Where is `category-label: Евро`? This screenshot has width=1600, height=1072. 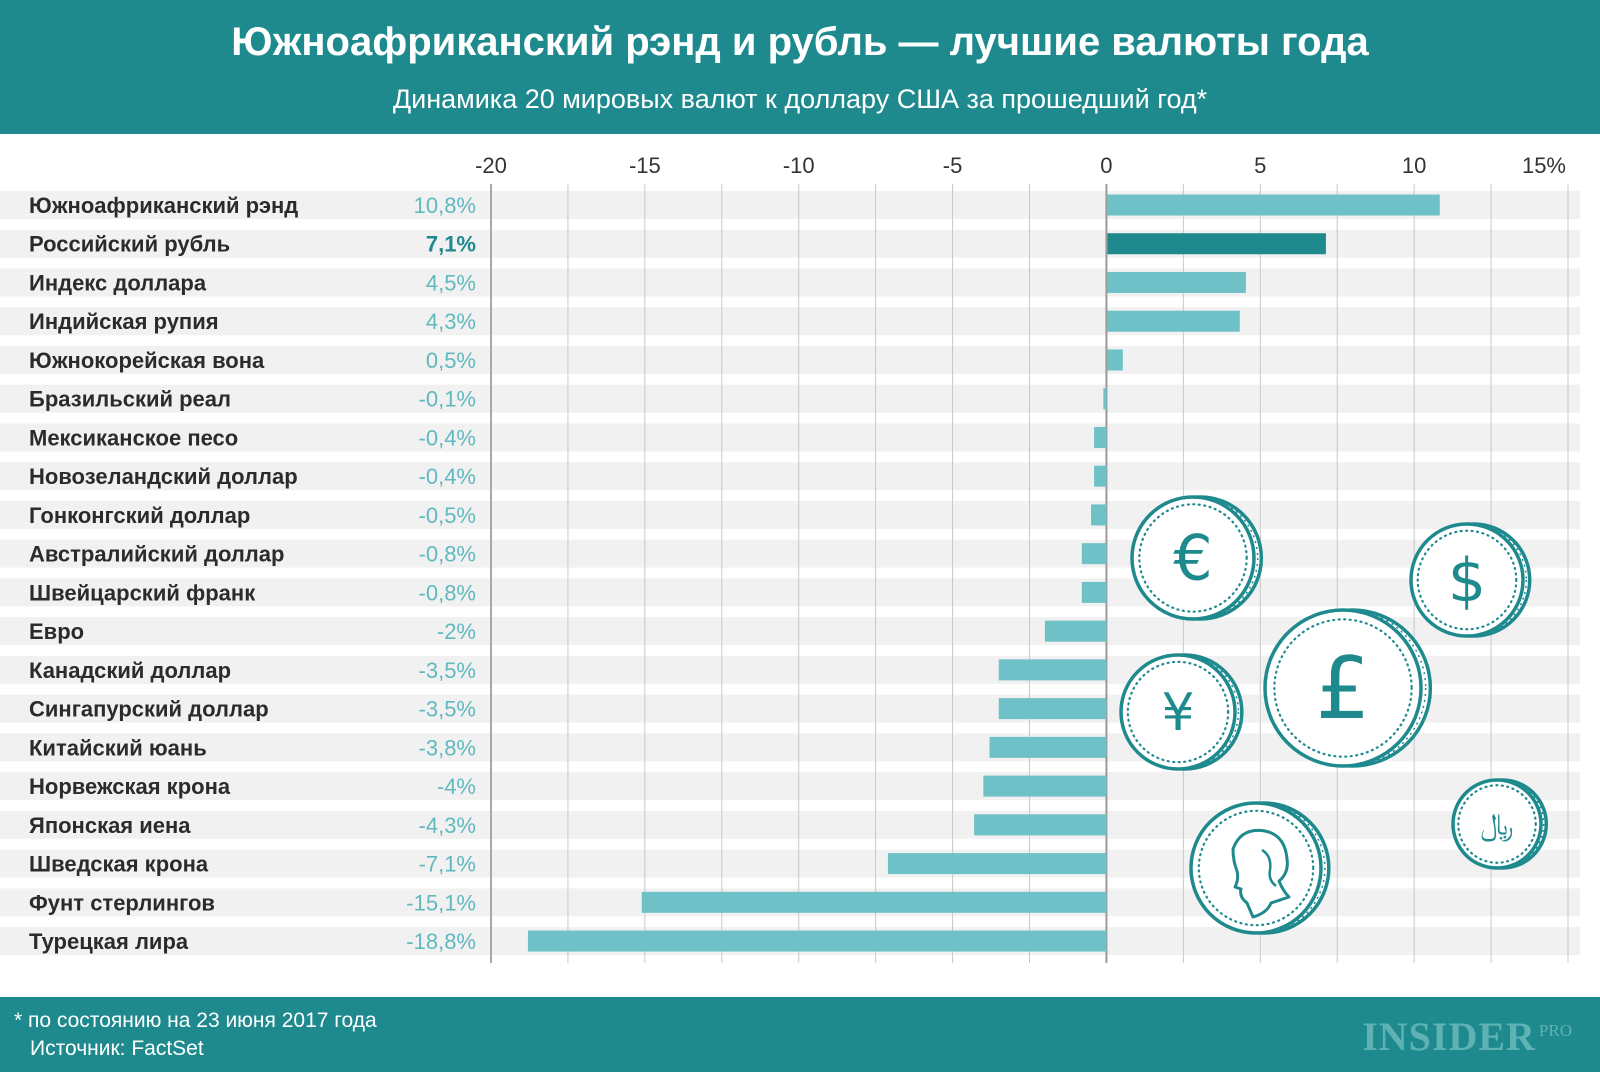 category-label: Евро is located at coordinates (56, 631).